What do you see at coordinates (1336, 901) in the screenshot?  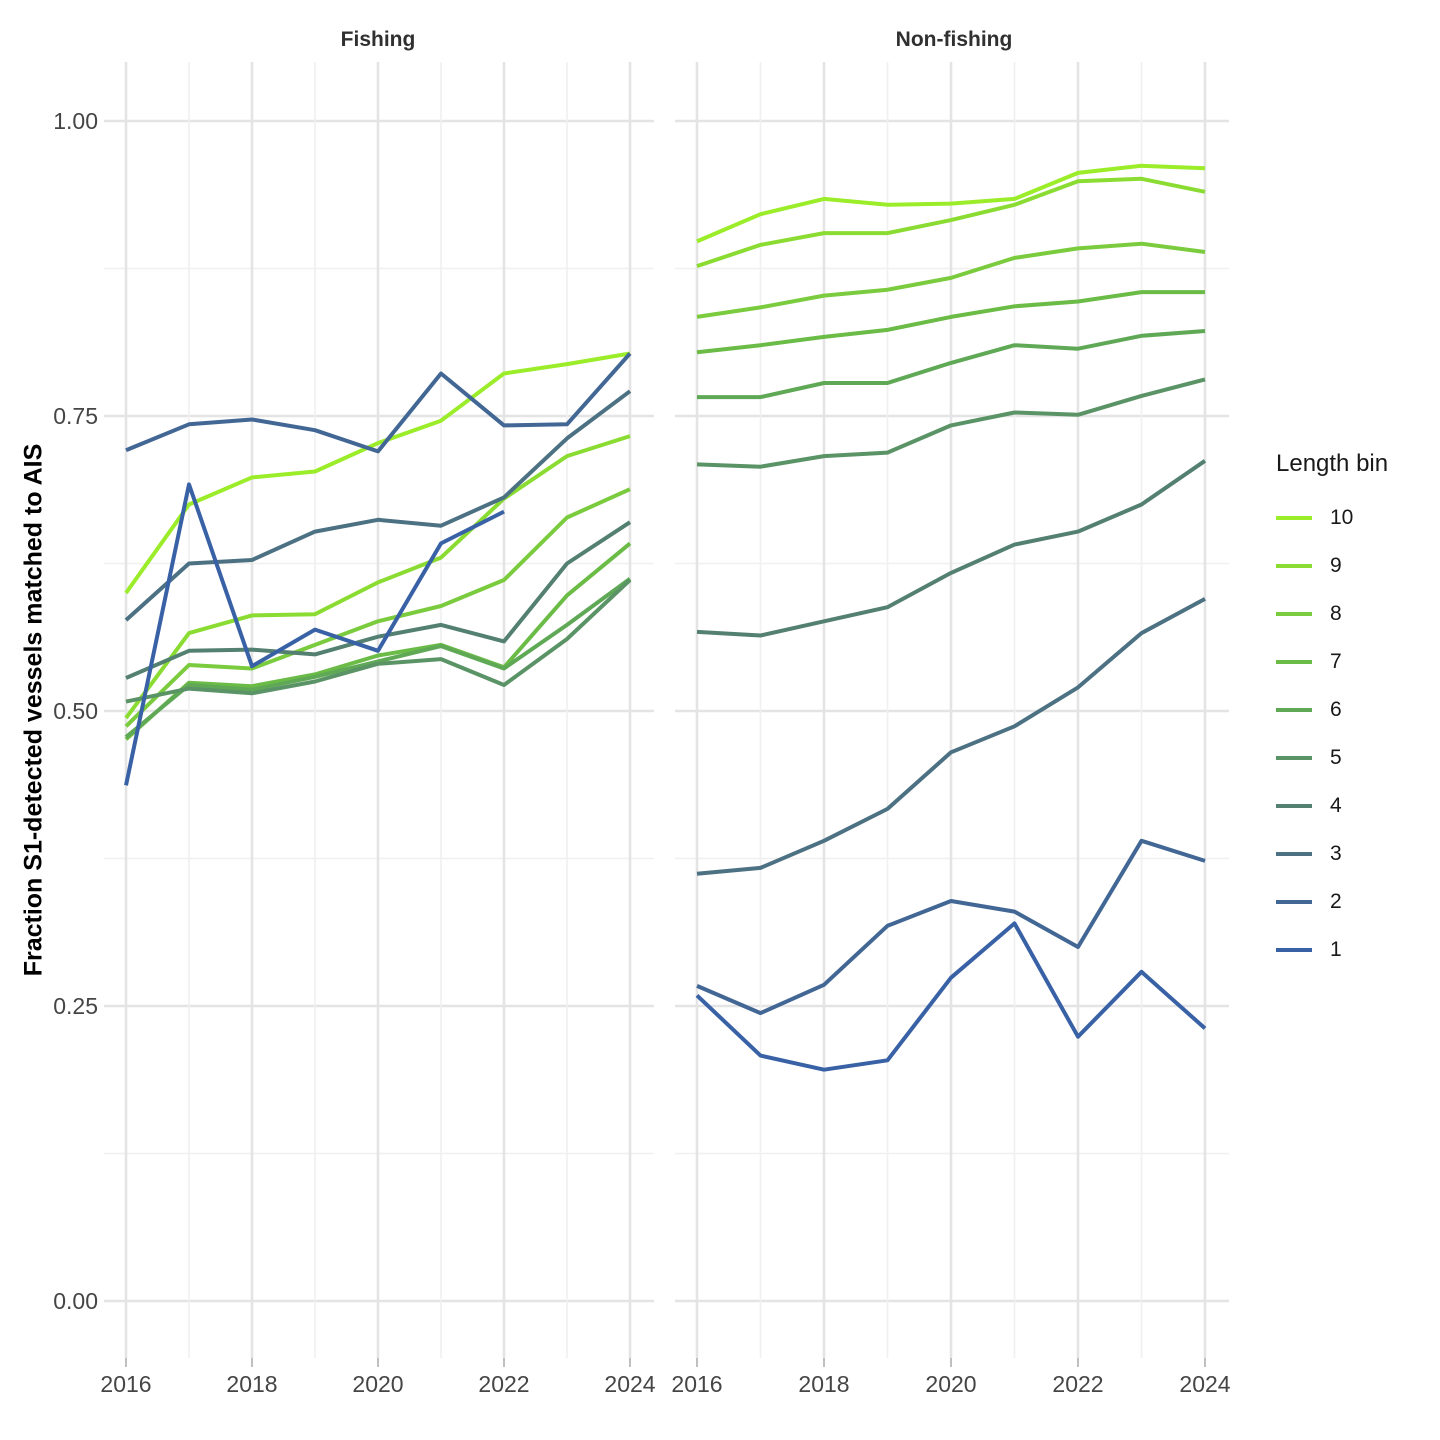 I see `legend-item-label: 2` at bounding box center [1336, 901].